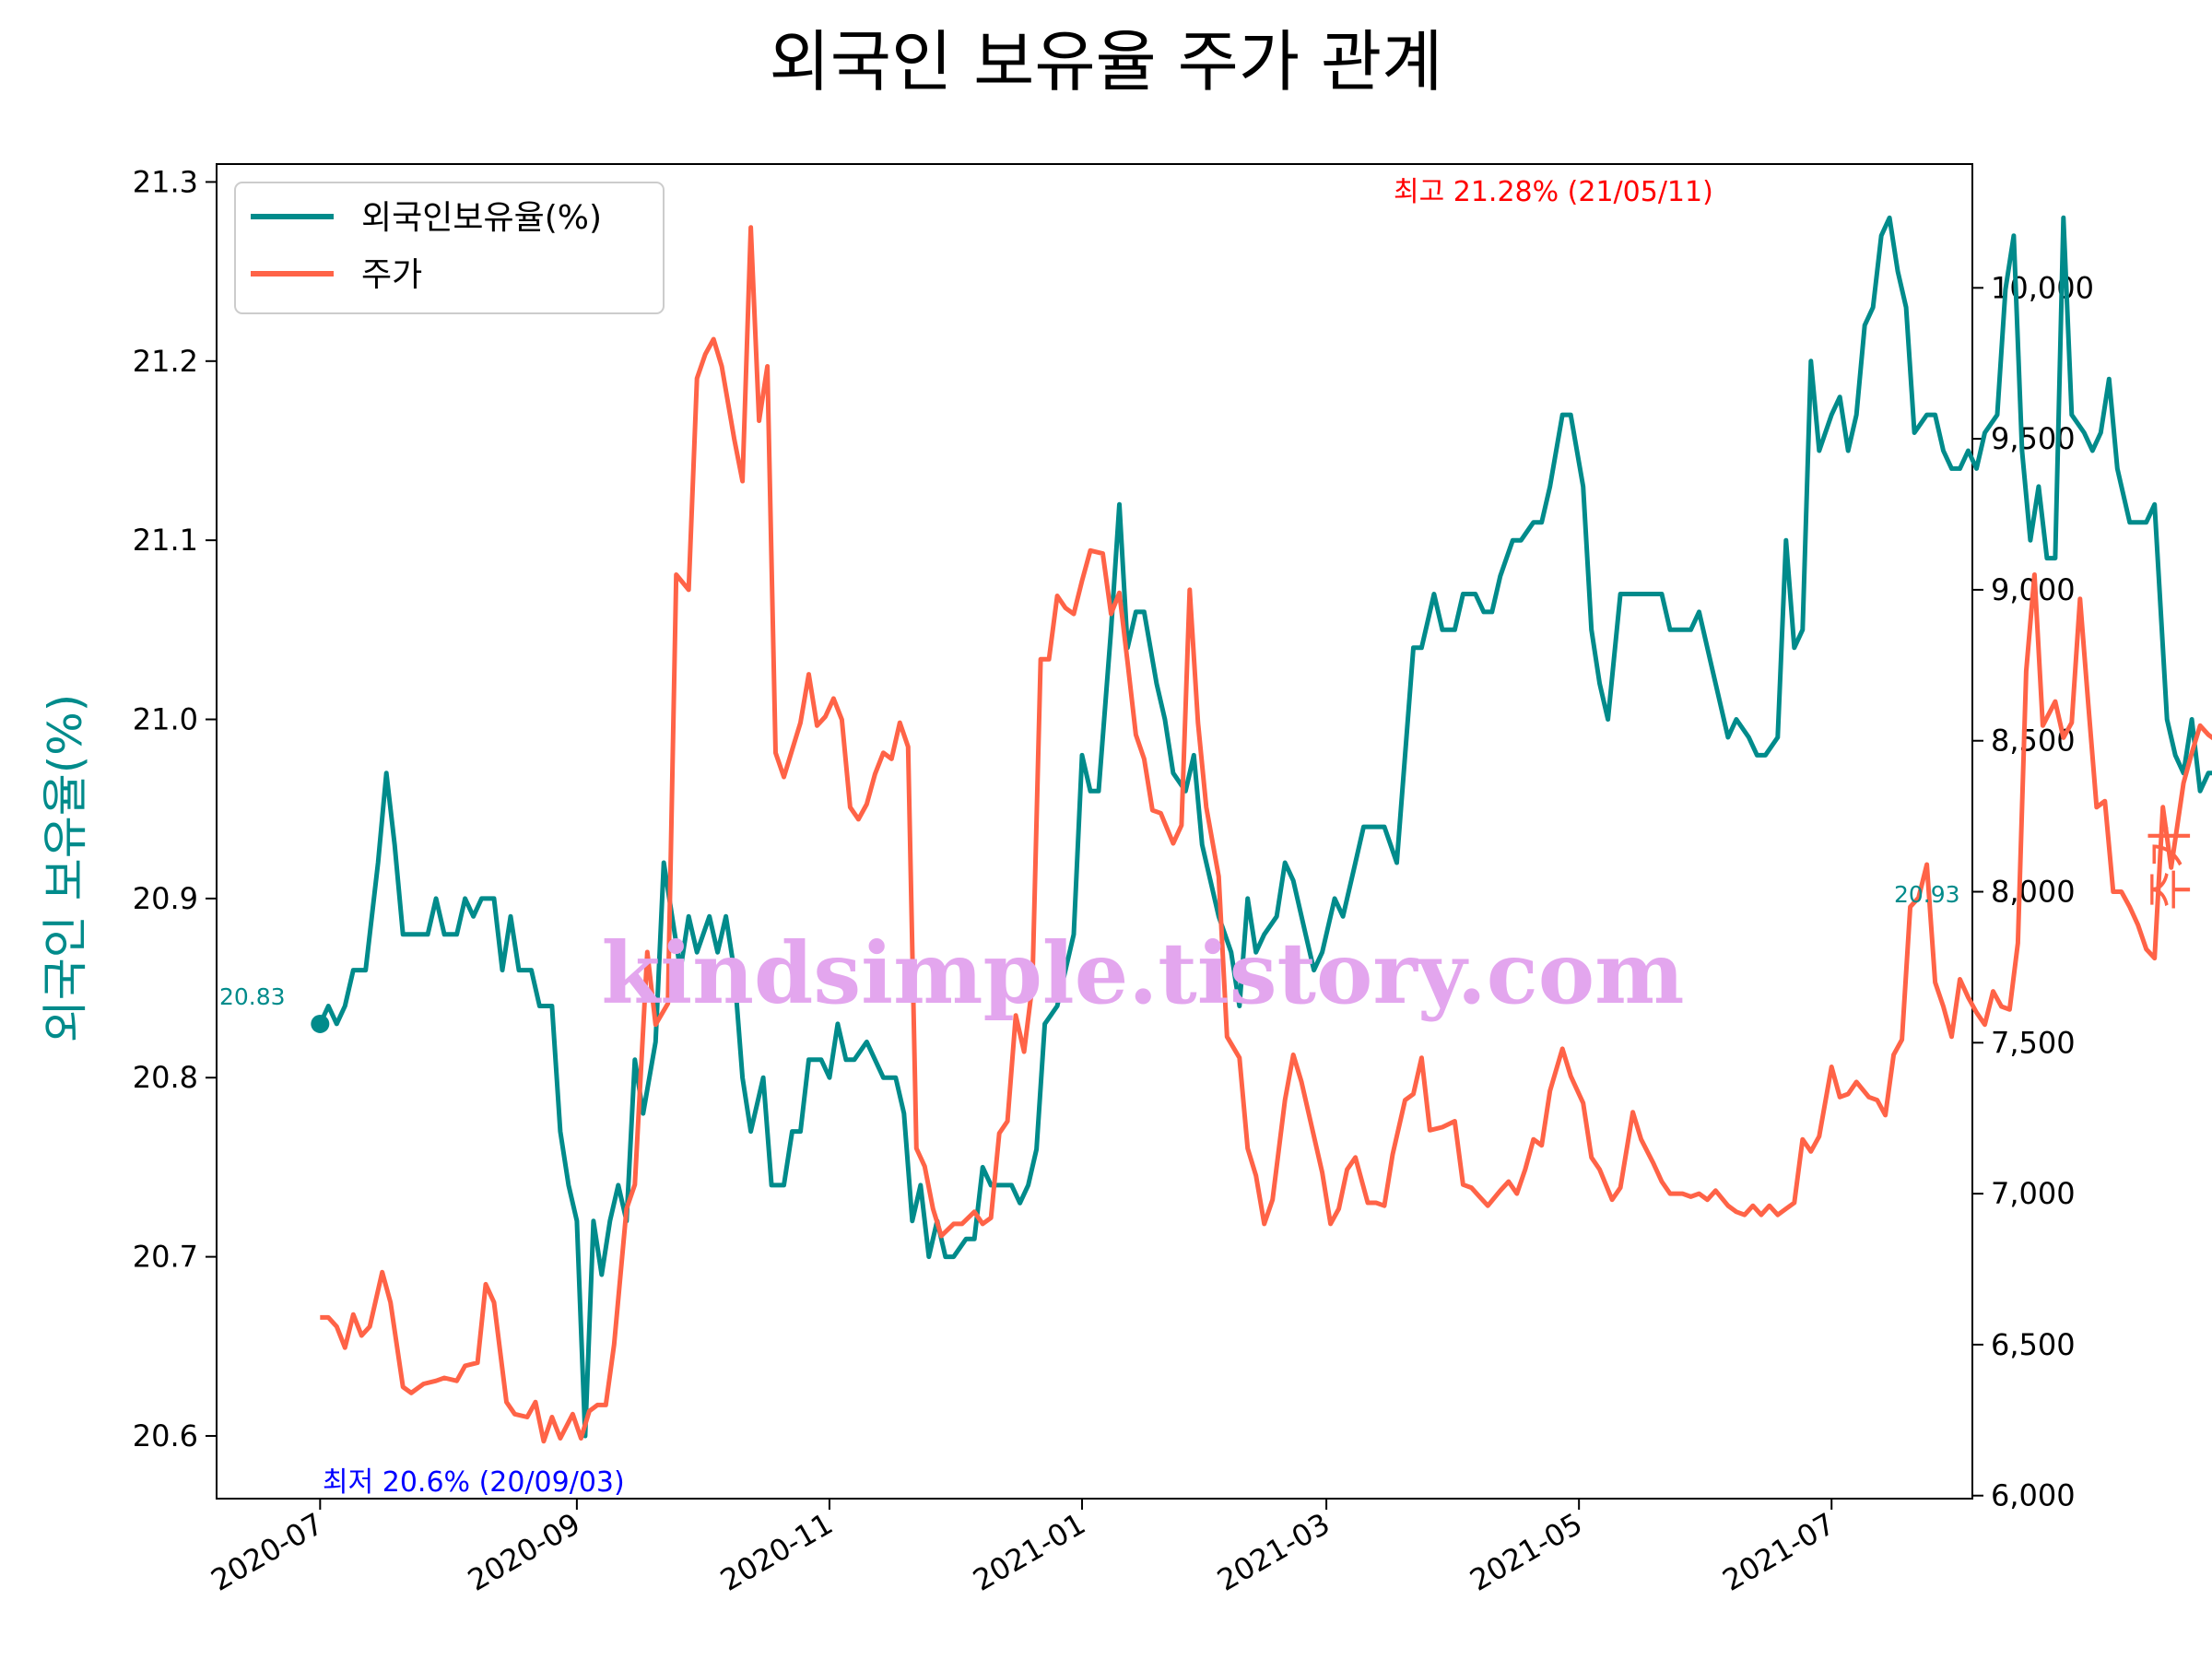 The width and height of the screenshot is (2212, 1659). What do you see at coordinates (268, 1552) in the screenshot?
I see `x-tick-label: 2020-07` at bounding box center [268, 1552].